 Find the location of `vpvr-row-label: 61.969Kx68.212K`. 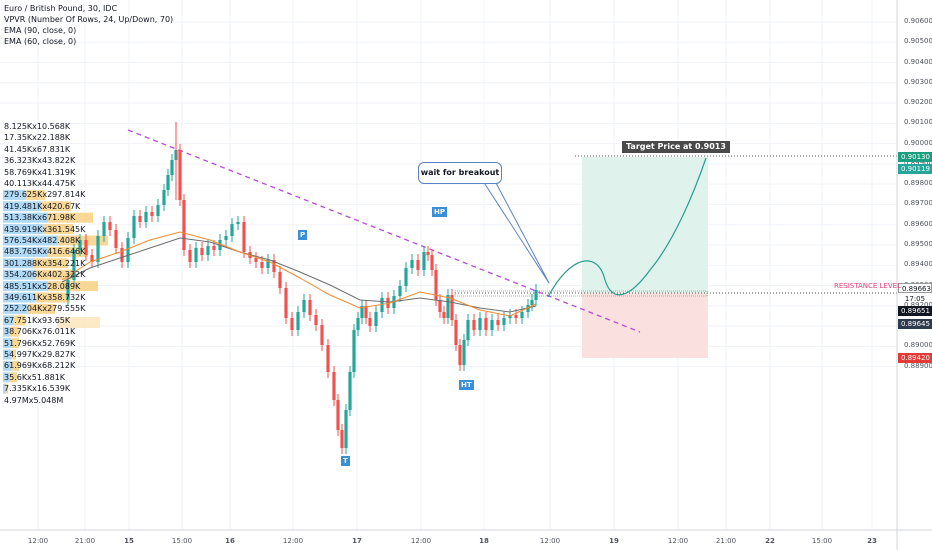

vpvr-row-label: 61.969Kx68.212K is located at coordinates (40, 366).